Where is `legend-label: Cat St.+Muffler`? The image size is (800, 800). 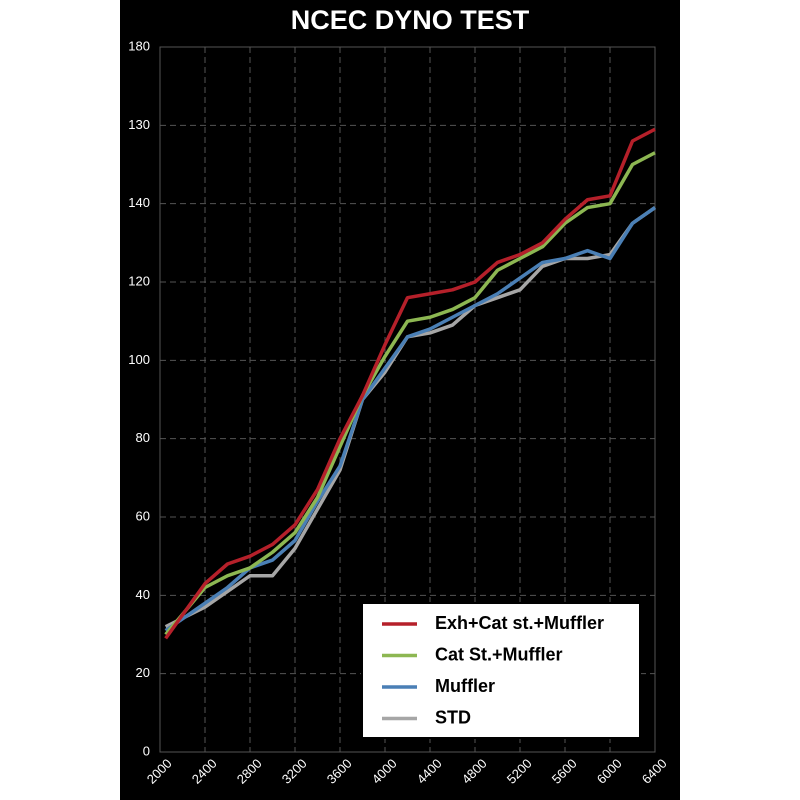 legend-label: Cat St.+Muffler is located at coordinates (499, 654).